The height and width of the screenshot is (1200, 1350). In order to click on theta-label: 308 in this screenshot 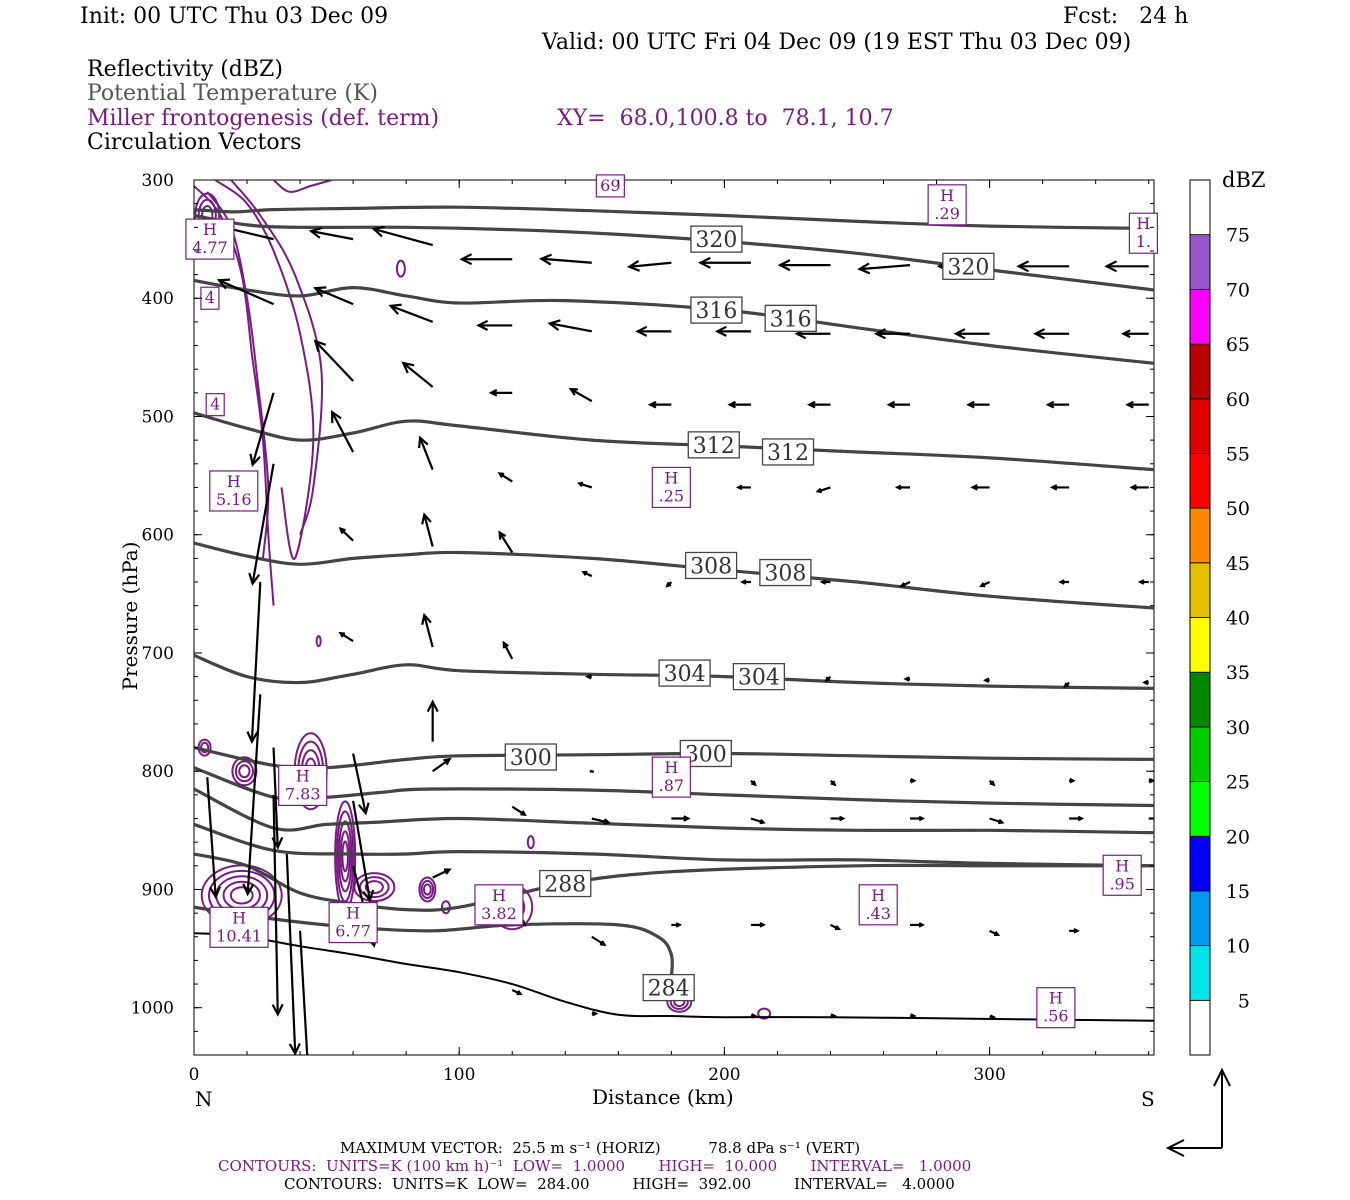, I will do `click(785, 574)`.